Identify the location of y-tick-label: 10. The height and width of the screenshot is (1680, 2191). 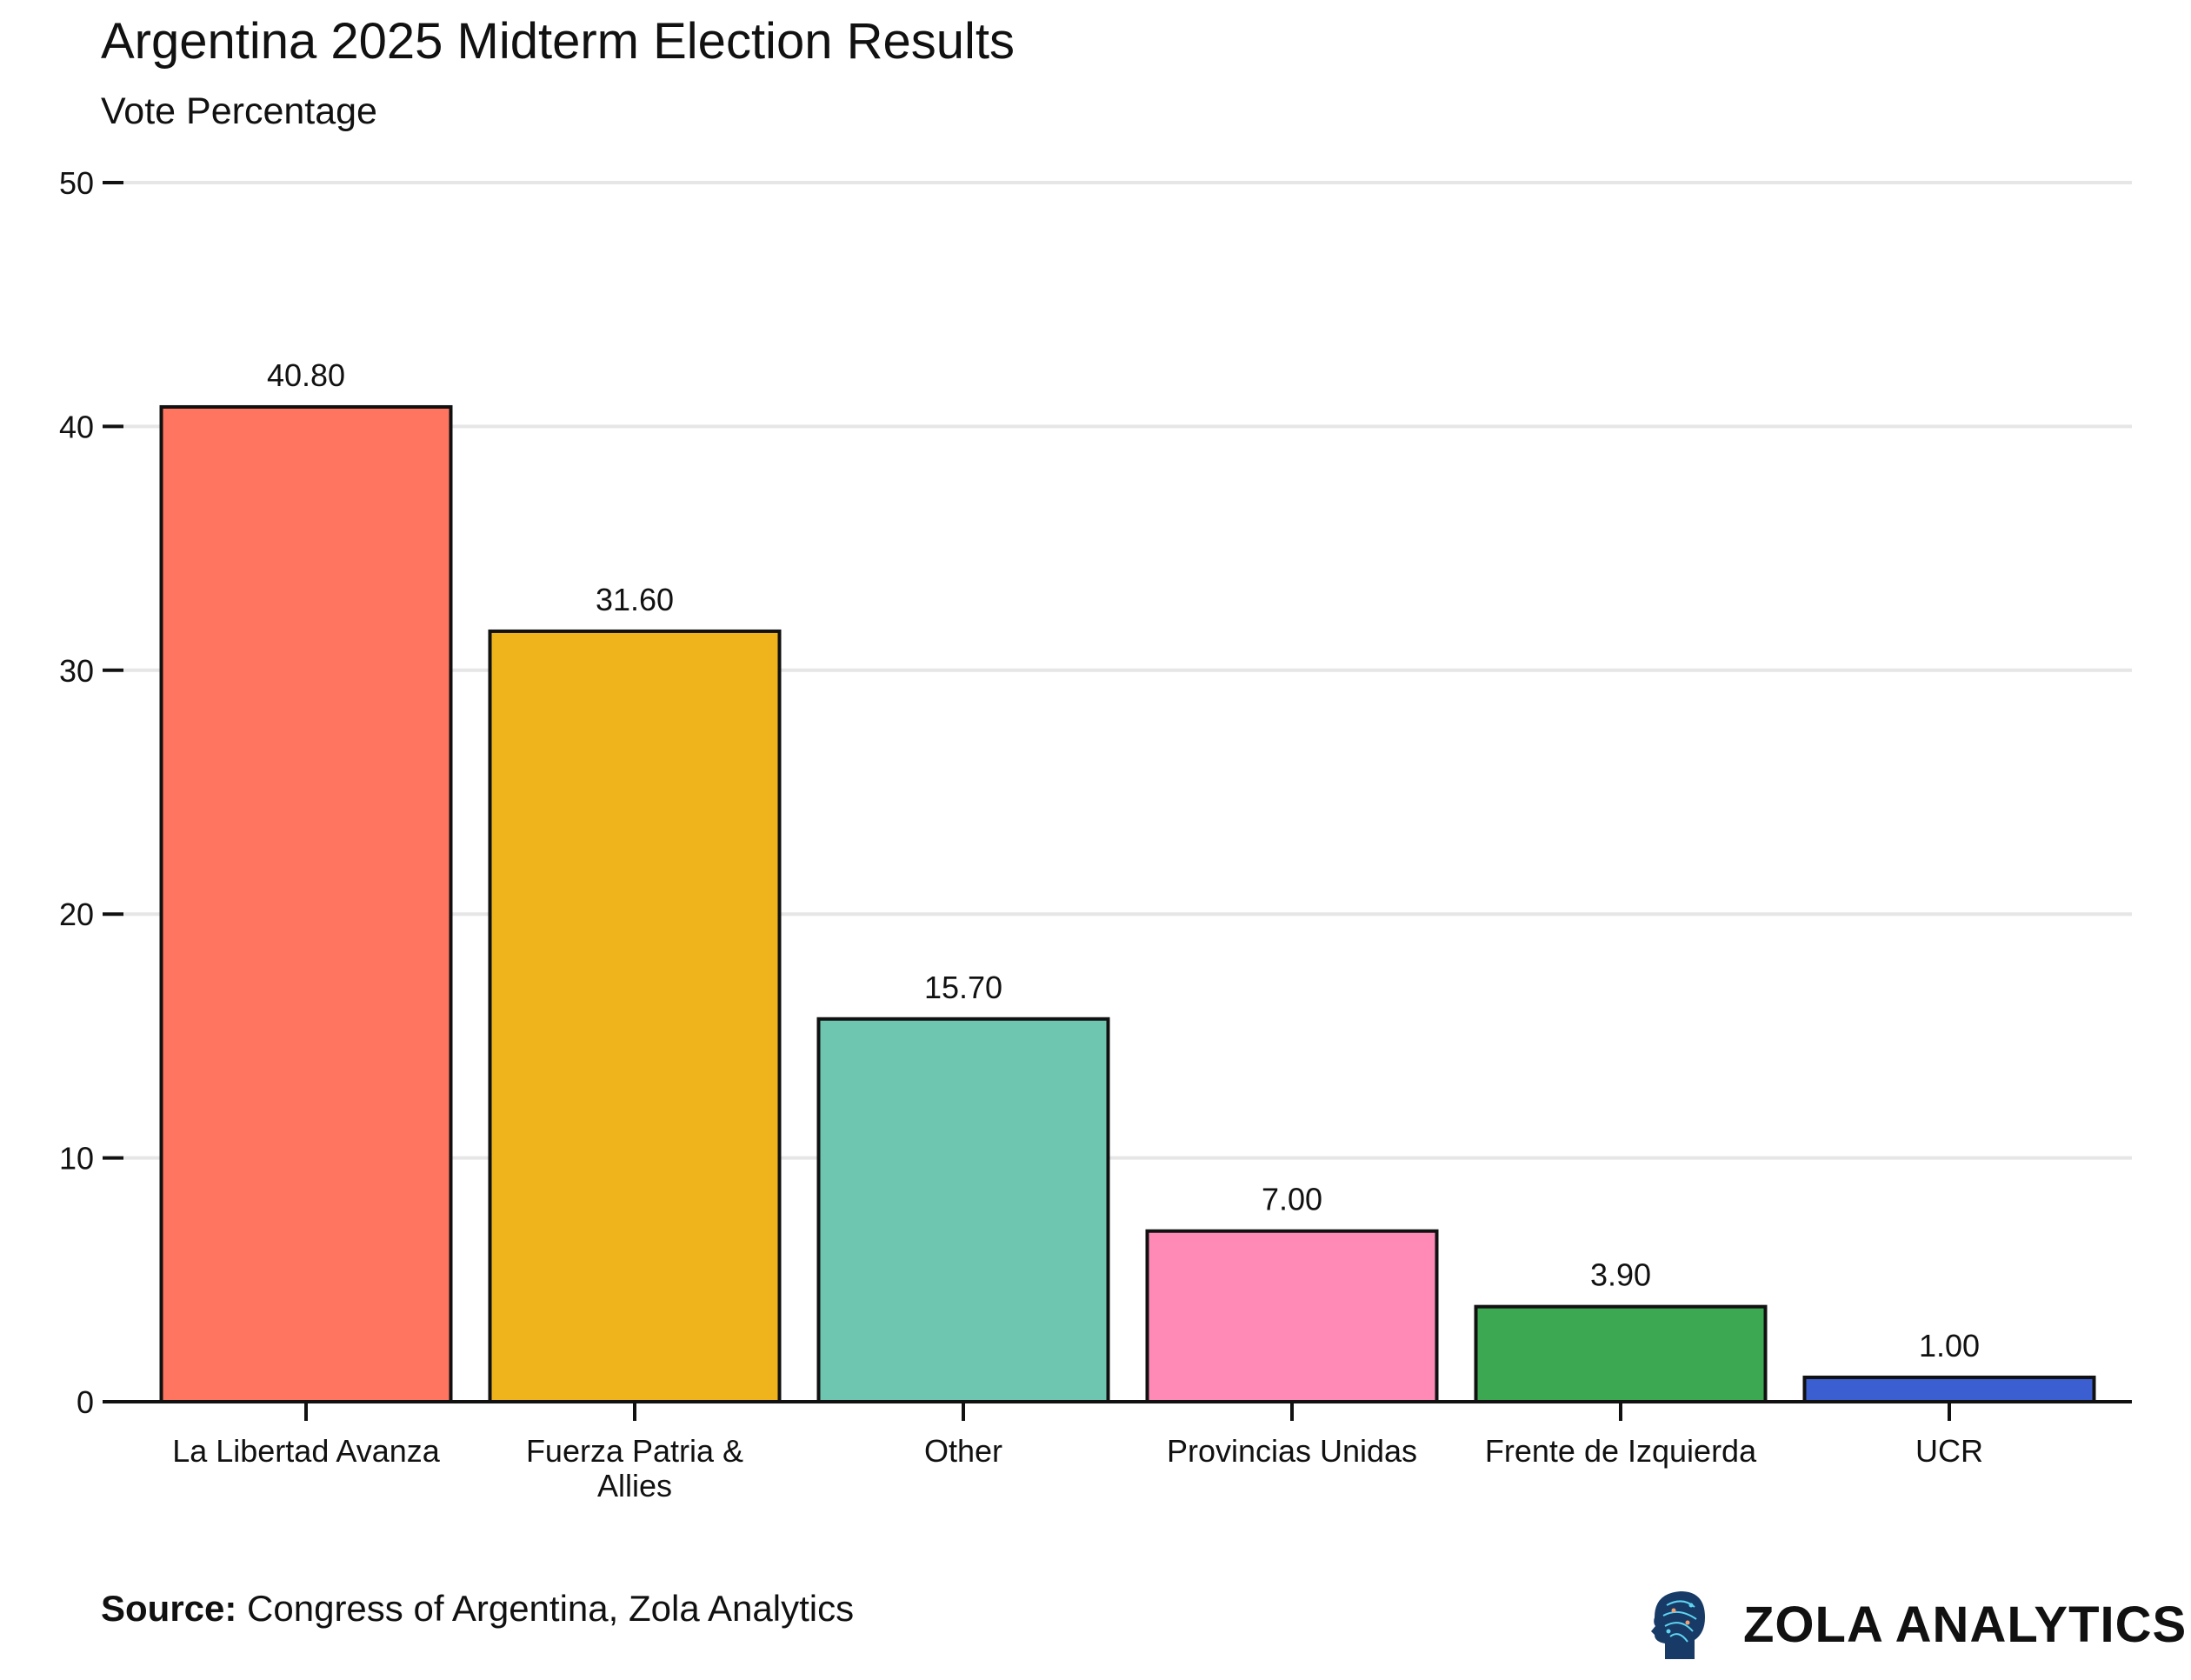
(76, 1159).